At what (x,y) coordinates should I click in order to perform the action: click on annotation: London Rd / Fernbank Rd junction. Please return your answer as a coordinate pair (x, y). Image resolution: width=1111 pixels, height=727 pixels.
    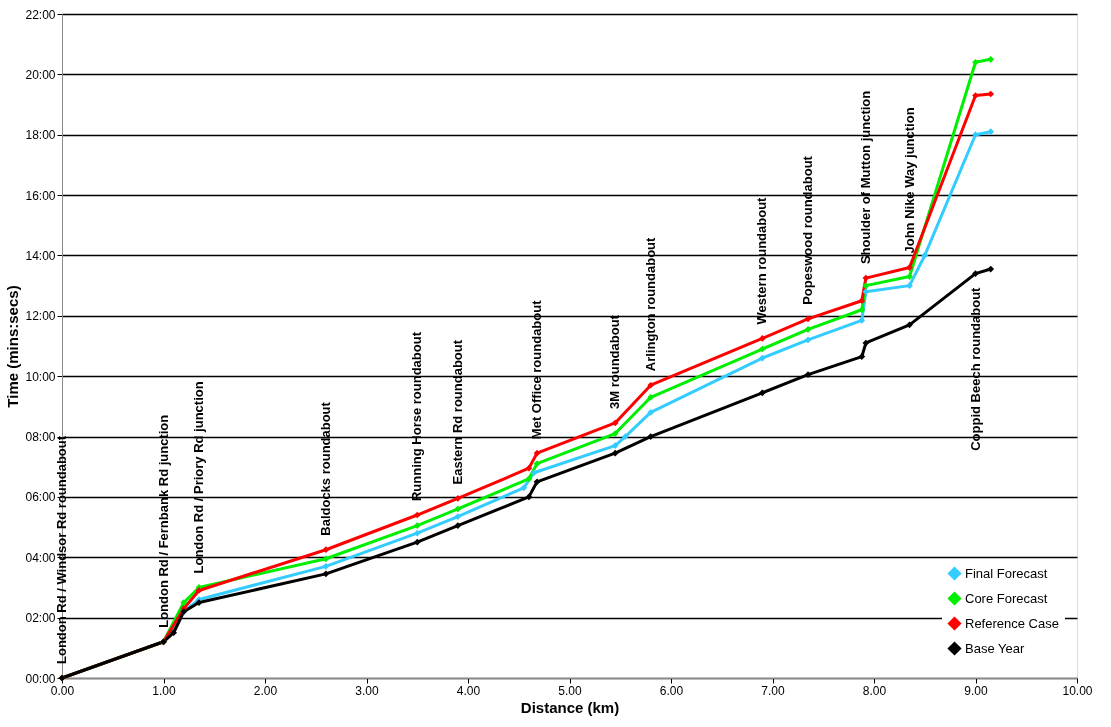
    Looking at the image, I should click on (163, 521).